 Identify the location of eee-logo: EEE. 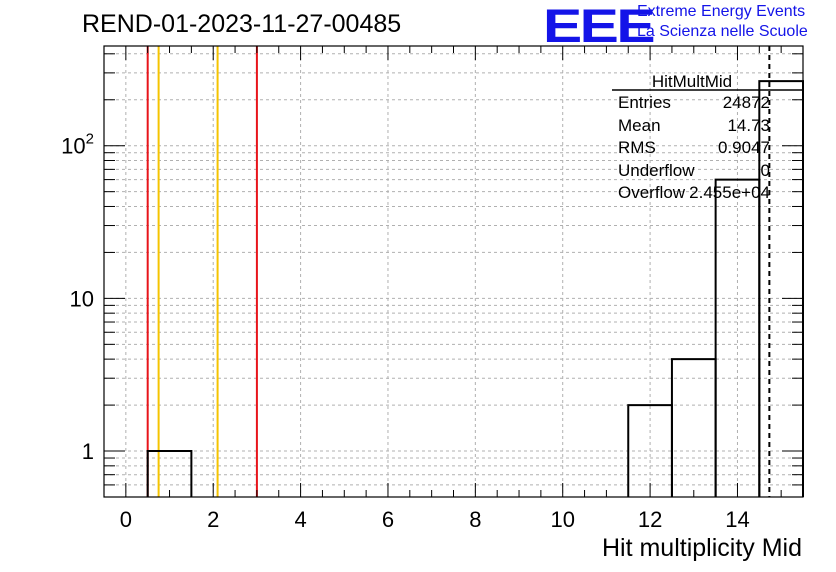
(599, 26).